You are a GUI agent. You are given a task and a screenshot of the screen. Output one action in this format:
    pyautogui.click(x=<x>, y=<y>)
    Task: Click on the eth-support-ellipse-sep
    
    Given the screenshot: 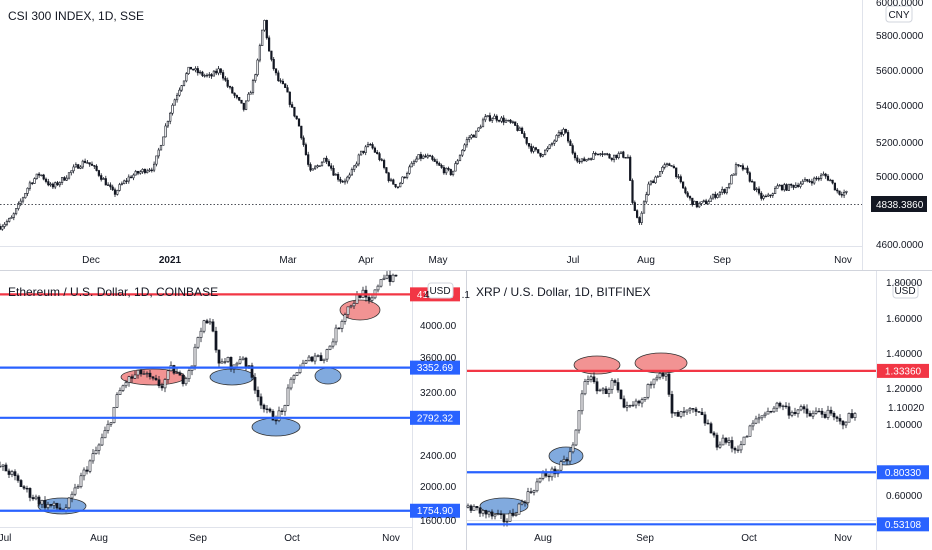 What is the action you would take?
    pyautogui.click(x=232, y=377)
    